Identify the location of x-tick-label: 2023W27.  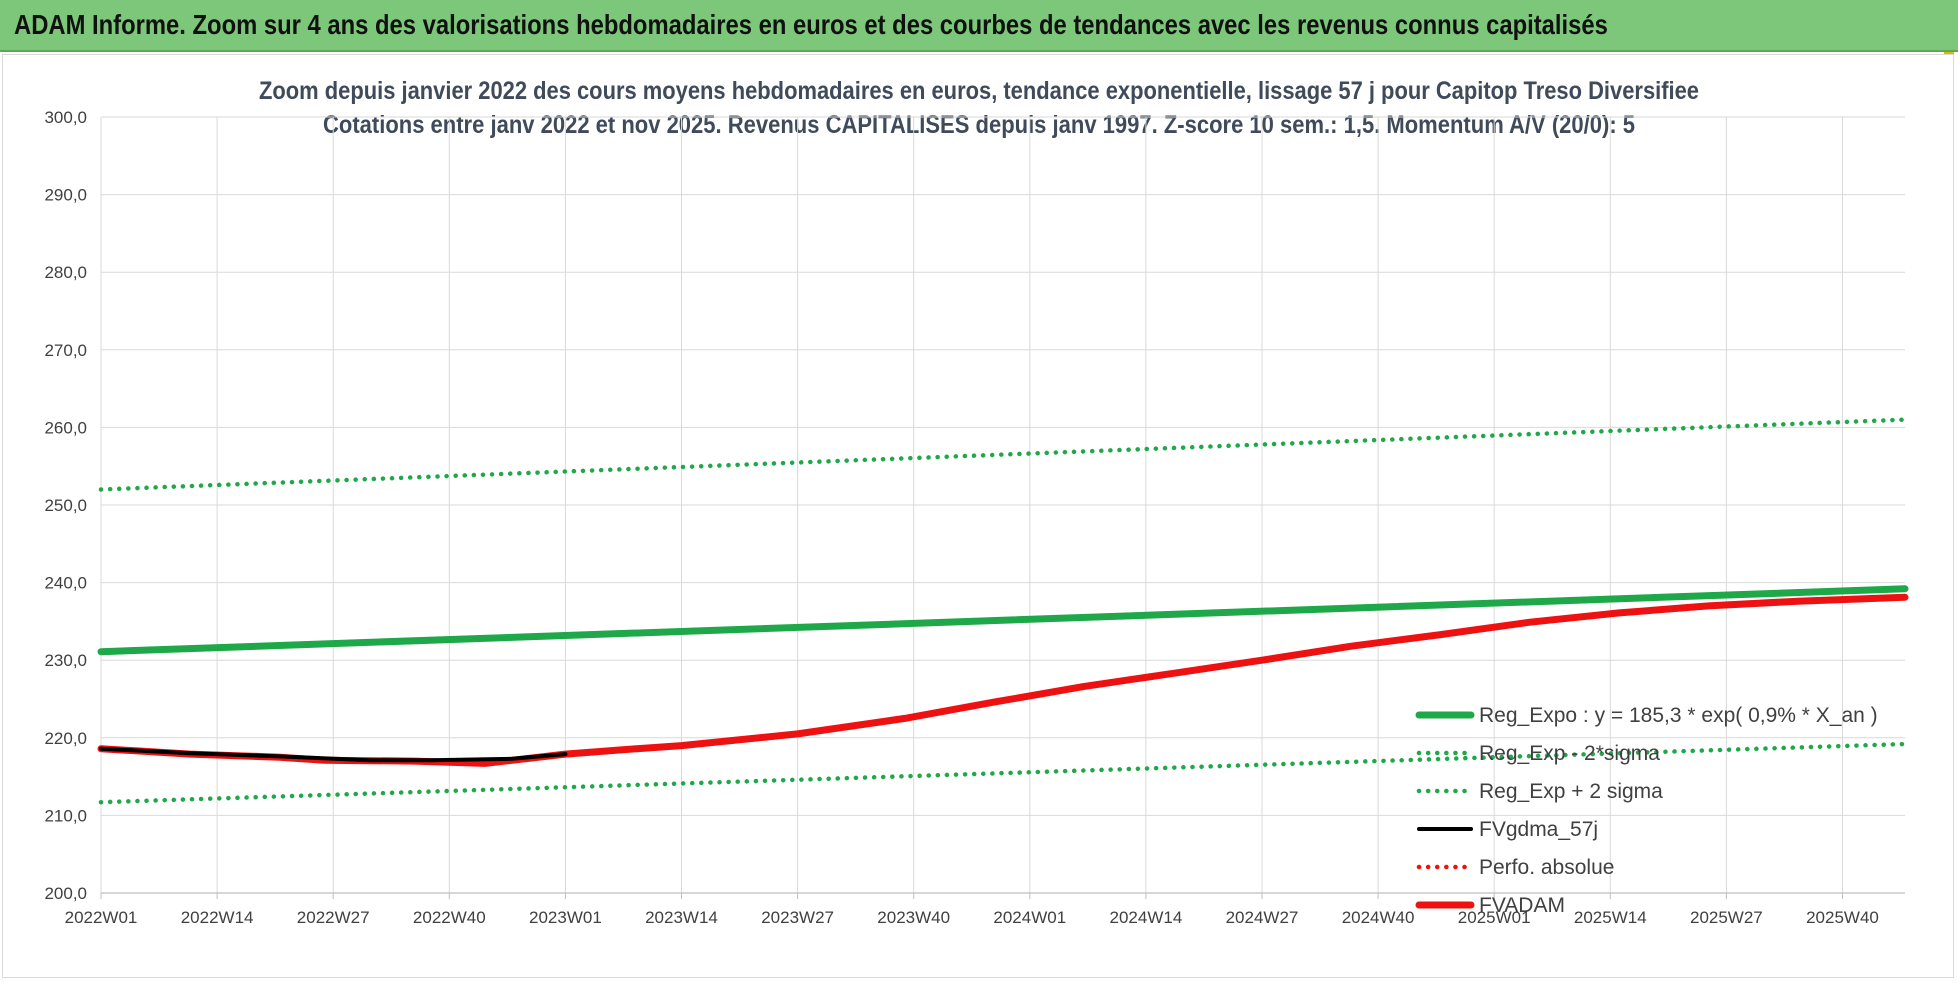
(797, 917).